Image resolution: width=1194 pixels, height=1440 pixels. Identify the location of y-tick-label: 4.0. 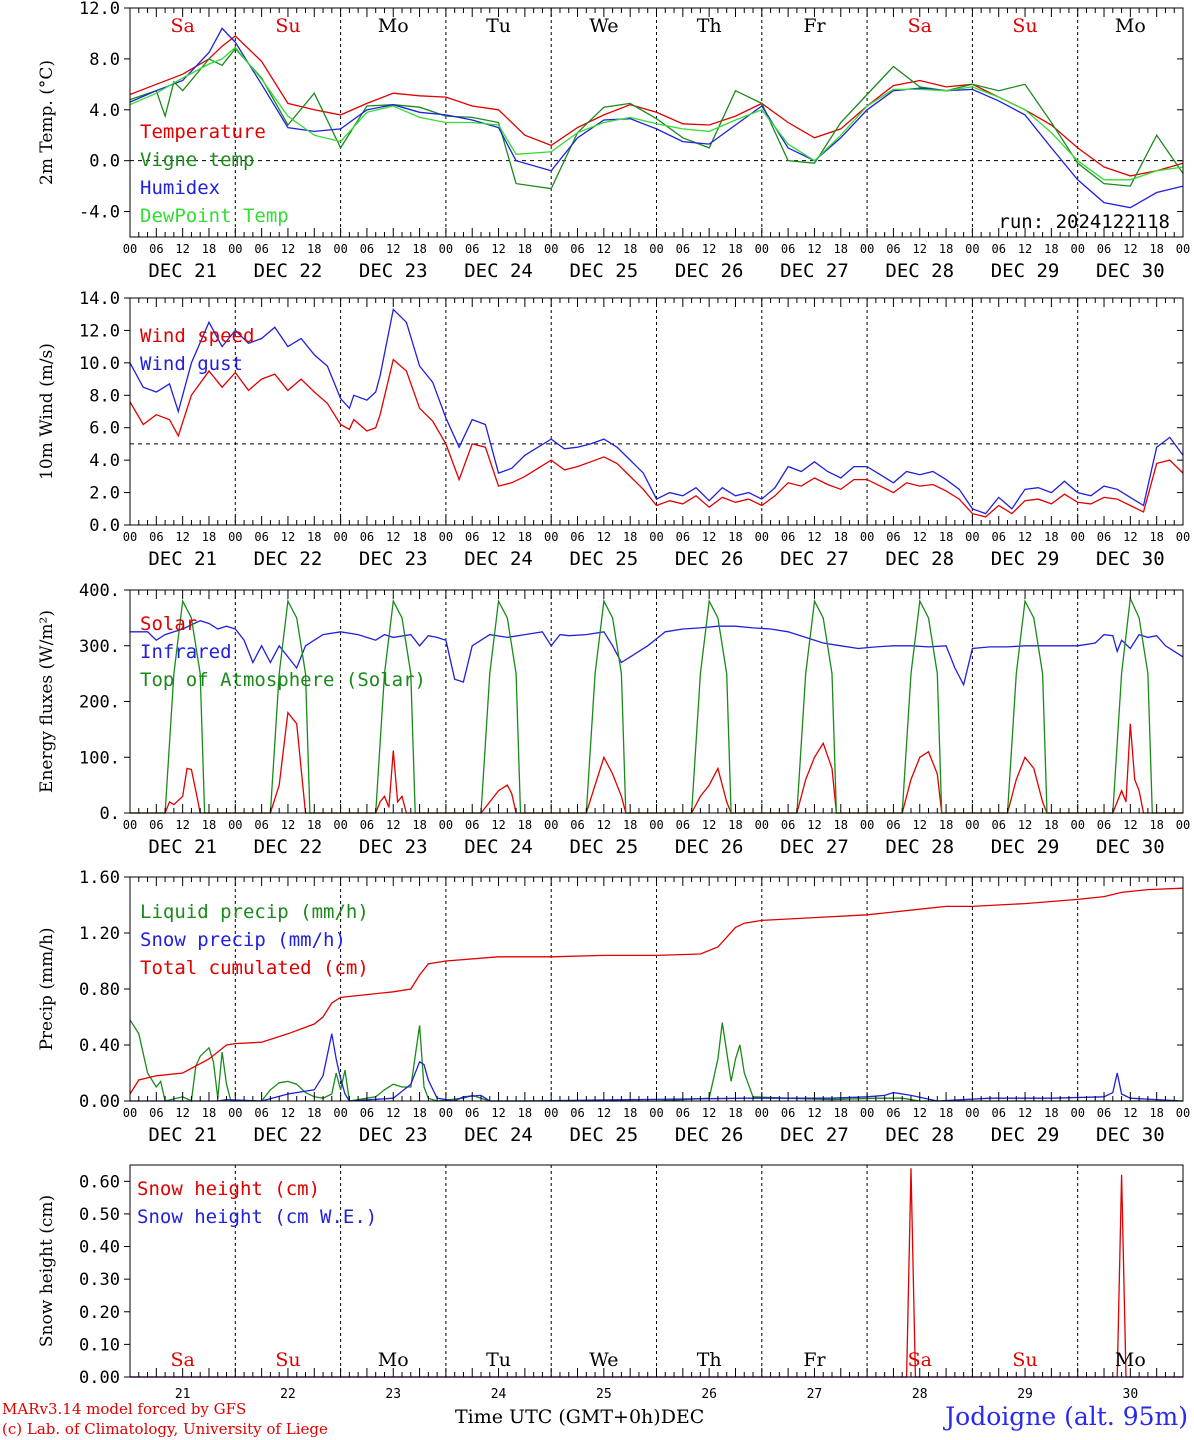
(104, 111).